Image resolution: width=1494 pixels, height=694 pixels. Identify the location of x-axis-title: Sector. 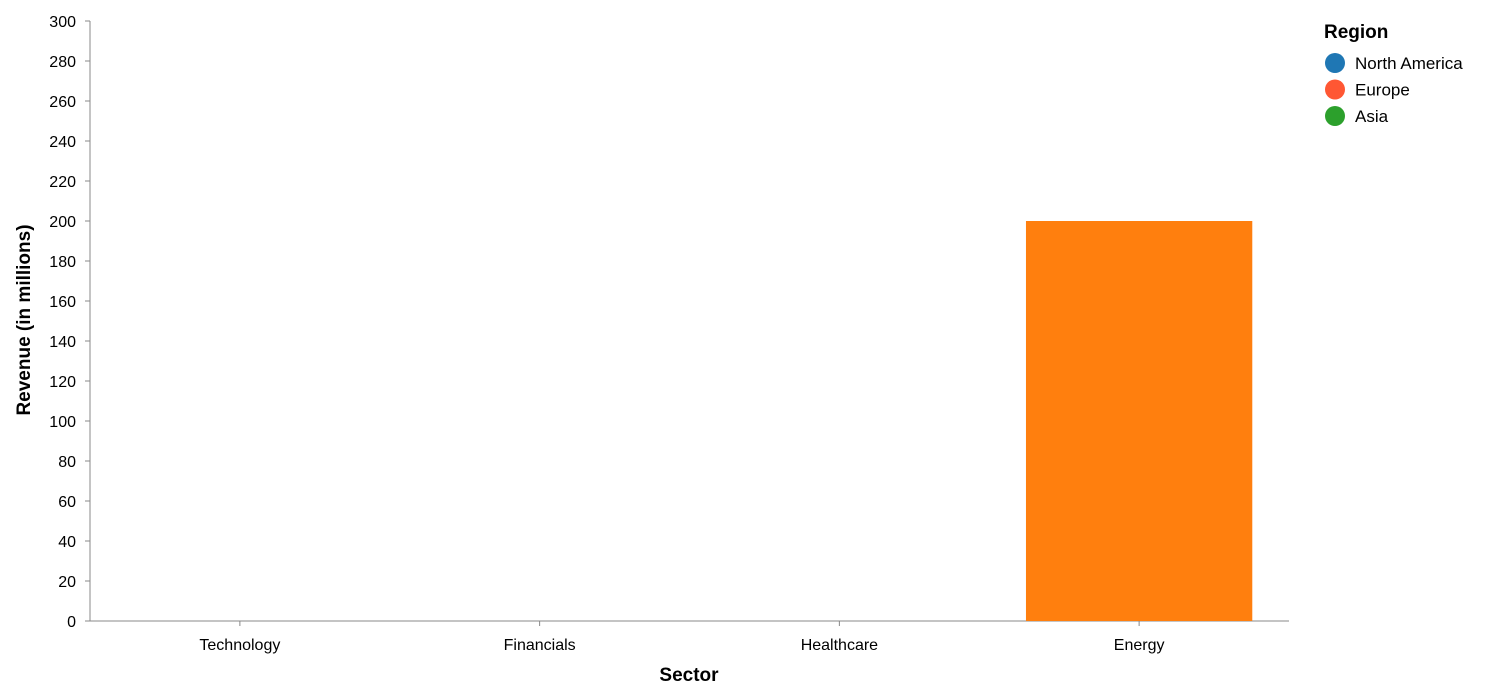
(689, 675).